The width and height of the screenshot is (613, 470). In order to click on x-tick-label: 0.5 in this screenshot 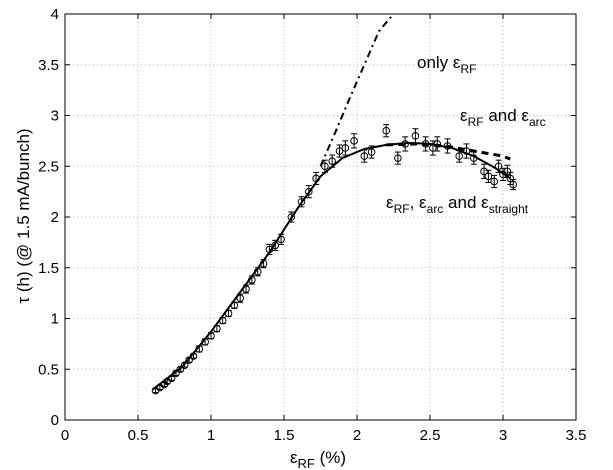, I will do `click(138, 435)`.